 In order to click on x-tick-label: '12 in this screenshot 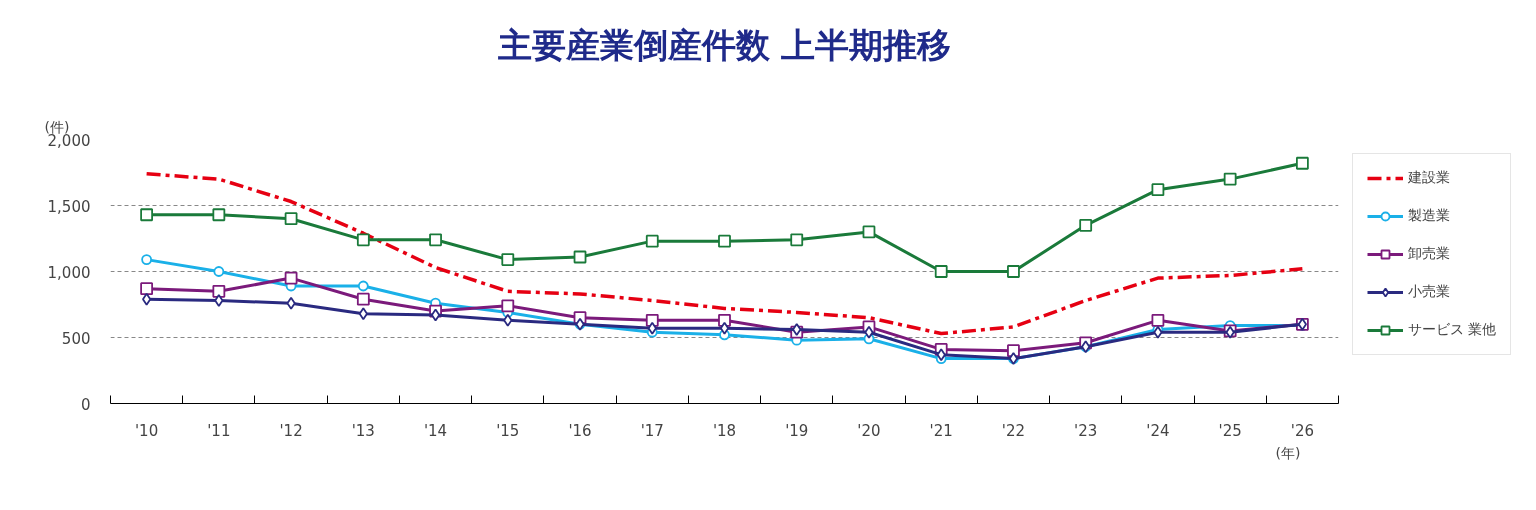, I will do `click(291, 430)`.